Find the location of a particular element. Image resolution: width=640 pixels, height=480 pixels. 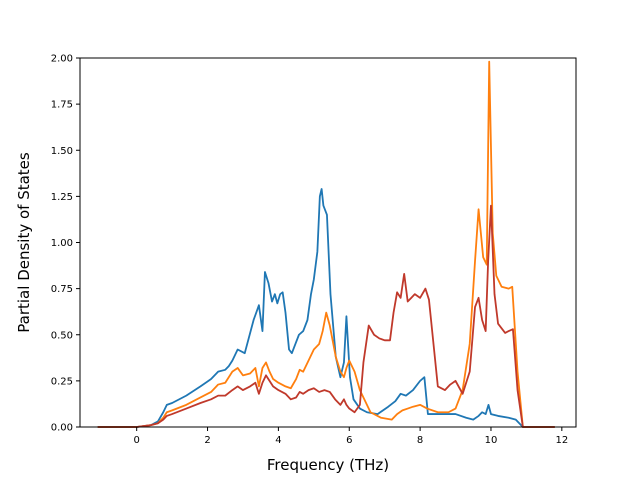

y-tick-label: 0.00 is located at coordinates (62, 428).